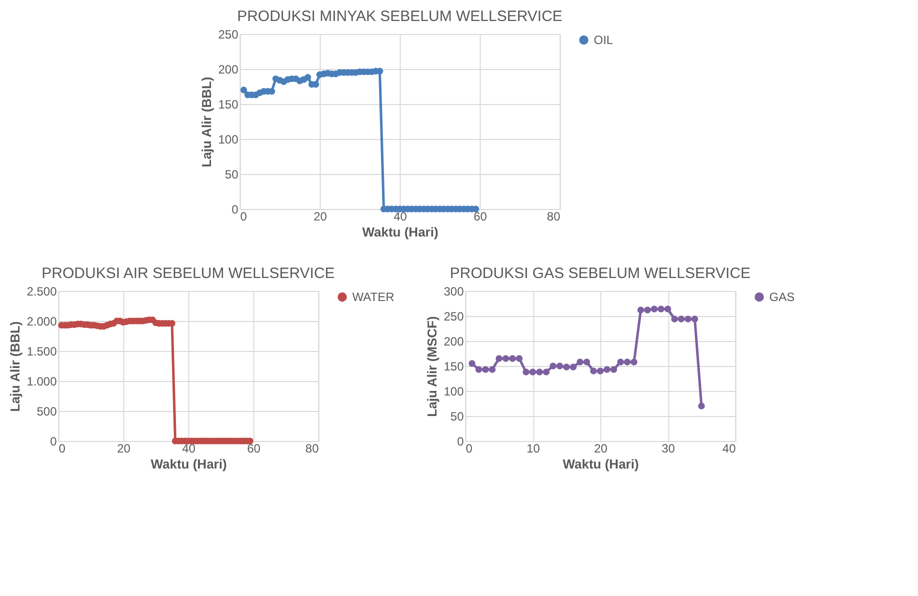 This screenshot has height=596, width=918. Describe the element at coordinates (188, 273) in the screenshot. I see `chart-title: PRODUKSI AIR SEBELUM WELLSERVICE` at that location.